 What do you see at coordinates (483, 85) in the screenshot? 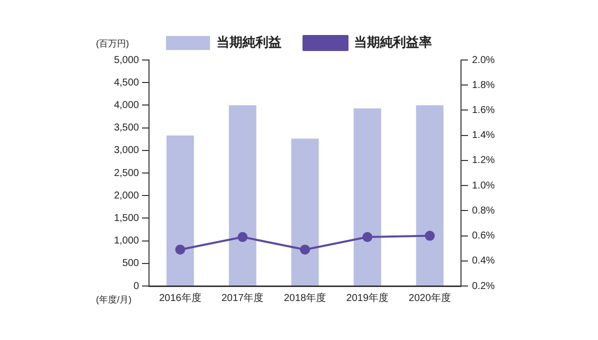
I see `y2-tick-label: 1.8%` at bounding box center [483, 85].